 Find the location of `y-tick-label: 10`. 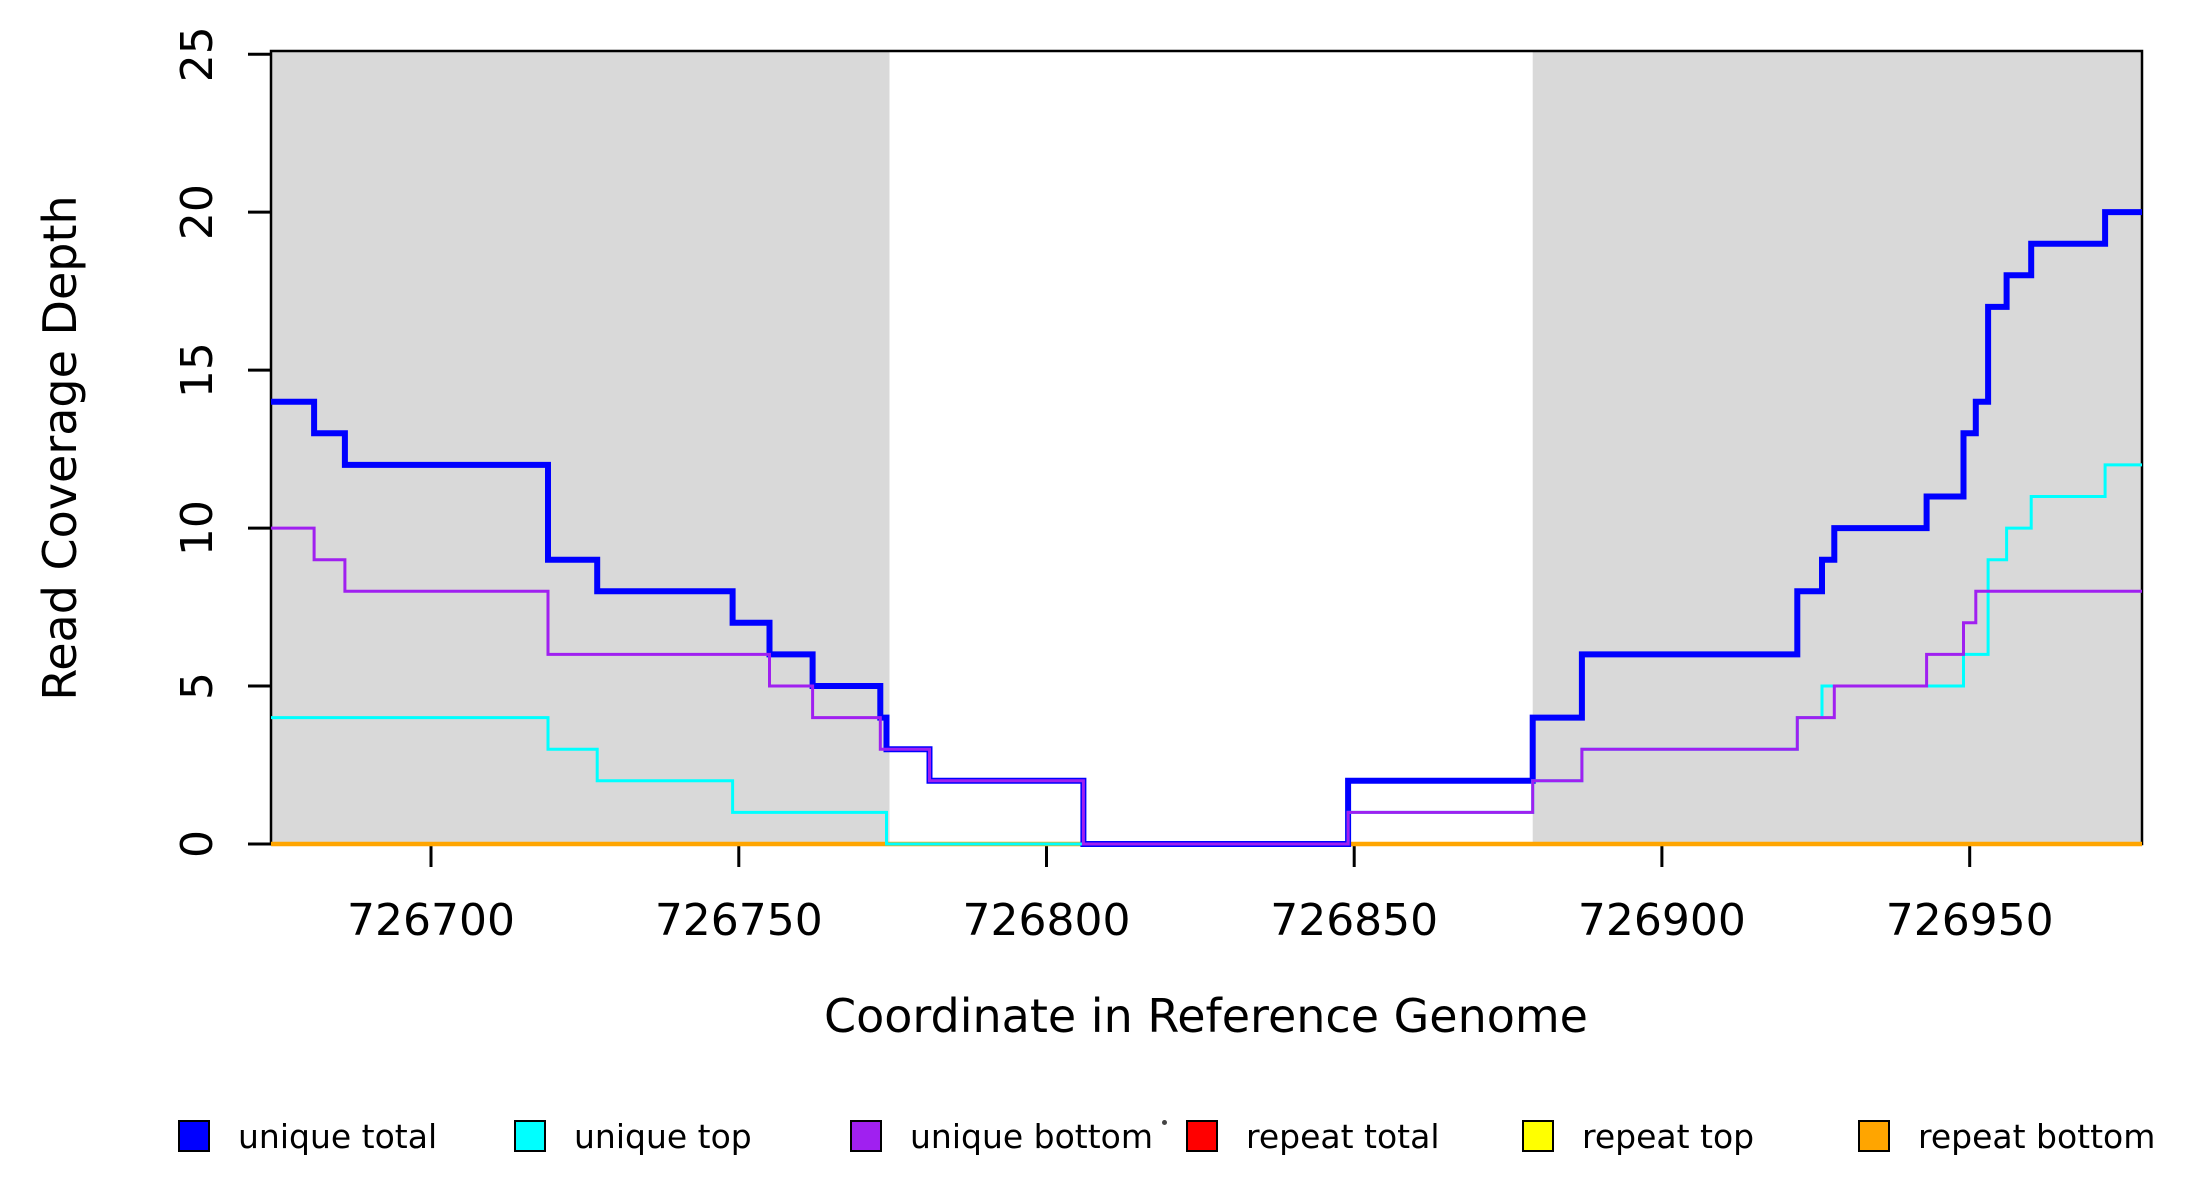

y-tick-label: 10 is located at coordinates (197, 528).